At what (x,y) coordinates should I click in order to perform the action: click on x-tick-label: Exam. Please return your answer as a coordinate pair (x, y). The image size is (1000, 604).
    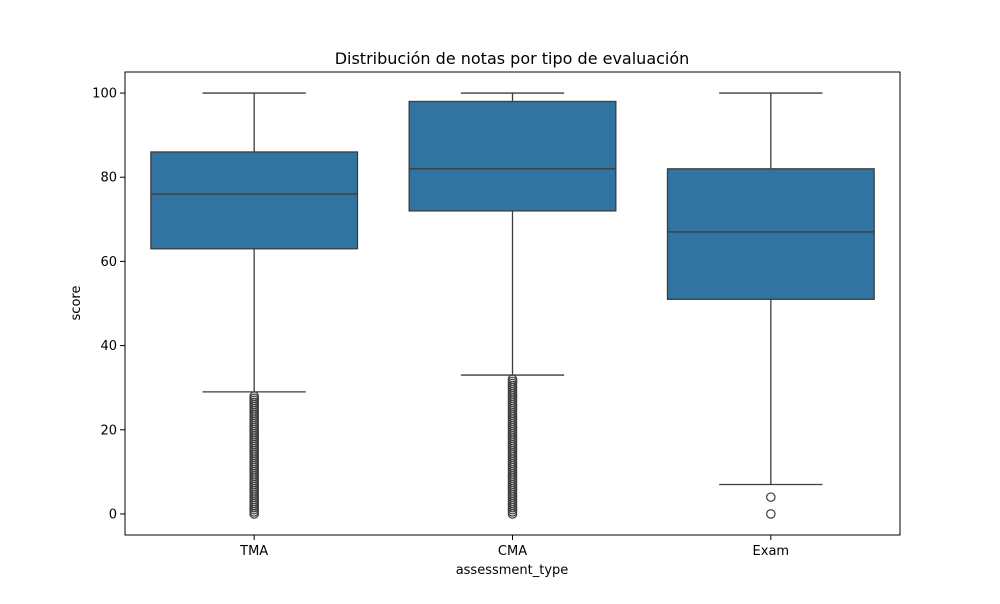
    Looking at the image, I should click on (771, 551).